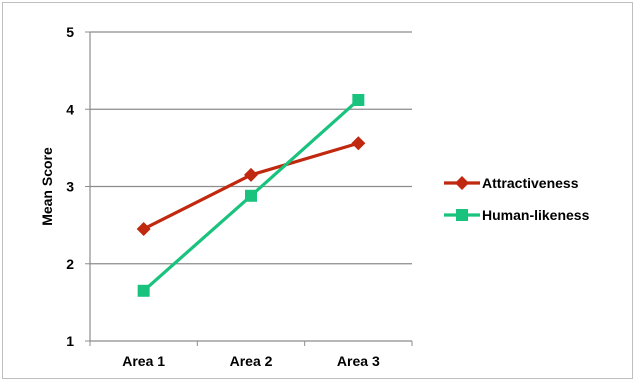 The height and width of the screenshot is (381, 637). I want to click on y-axis-title: Mean Score, so click(47, 186).